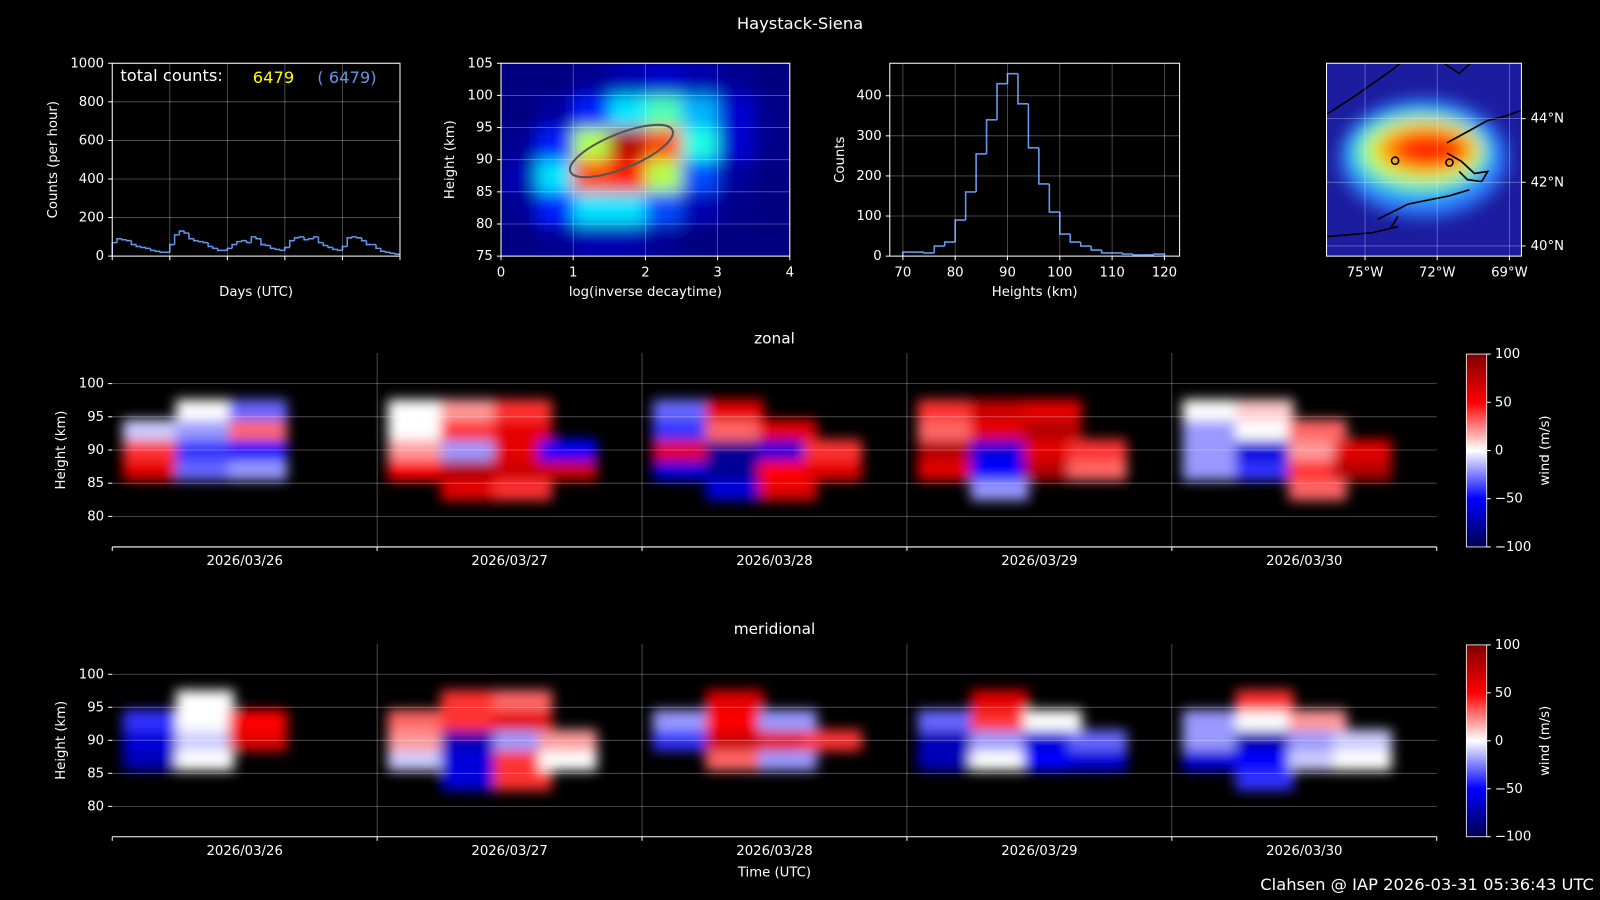 The width and height of the screenshot is (1600, 900). What do you see at coordinates (1304, 561) in the screenshot?
I see `x-tick-label: 2026/03/30` at bounding box center [1304, 561].